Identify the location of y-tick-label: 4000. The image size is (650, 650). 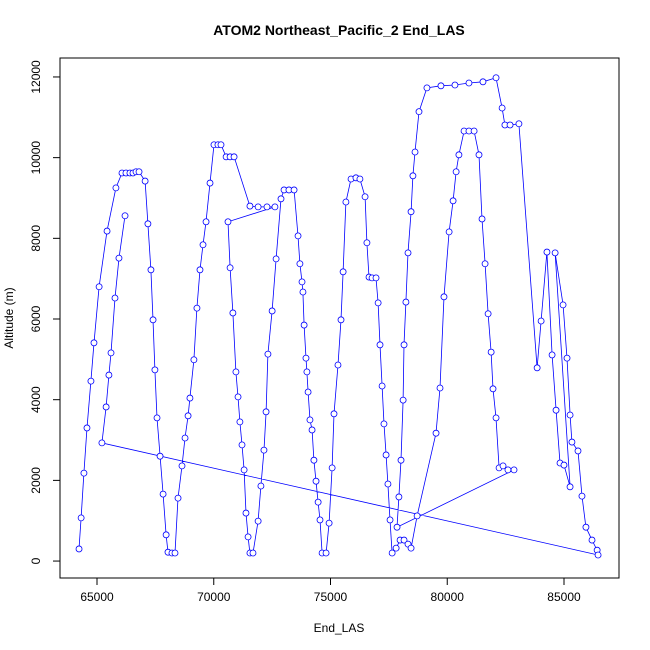
(36, 399).